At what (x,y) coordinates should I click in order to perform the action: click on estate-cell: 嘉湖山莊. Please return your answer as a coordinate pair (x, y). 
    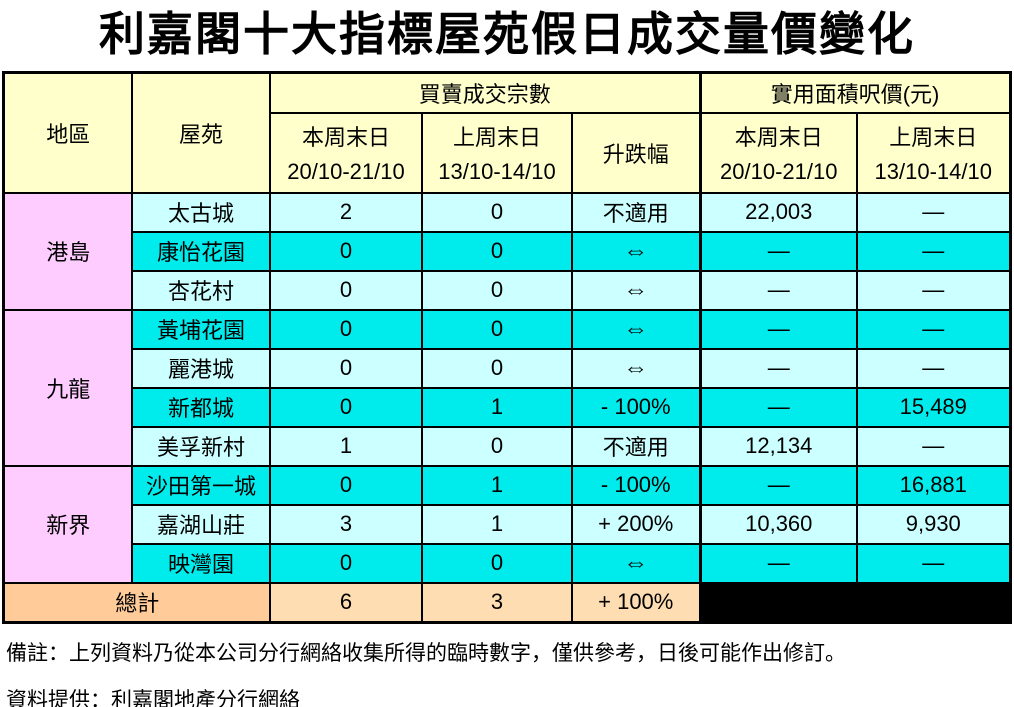
    Looking at the image, I should click on (200, 524).